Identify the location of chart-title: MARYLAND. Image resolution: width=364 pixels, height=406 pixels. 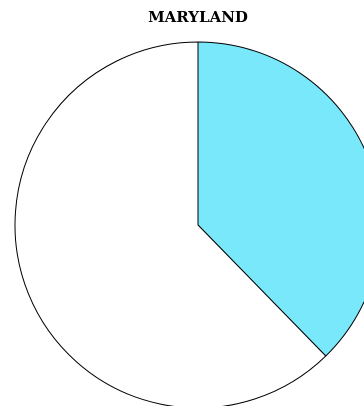
(198, 17).